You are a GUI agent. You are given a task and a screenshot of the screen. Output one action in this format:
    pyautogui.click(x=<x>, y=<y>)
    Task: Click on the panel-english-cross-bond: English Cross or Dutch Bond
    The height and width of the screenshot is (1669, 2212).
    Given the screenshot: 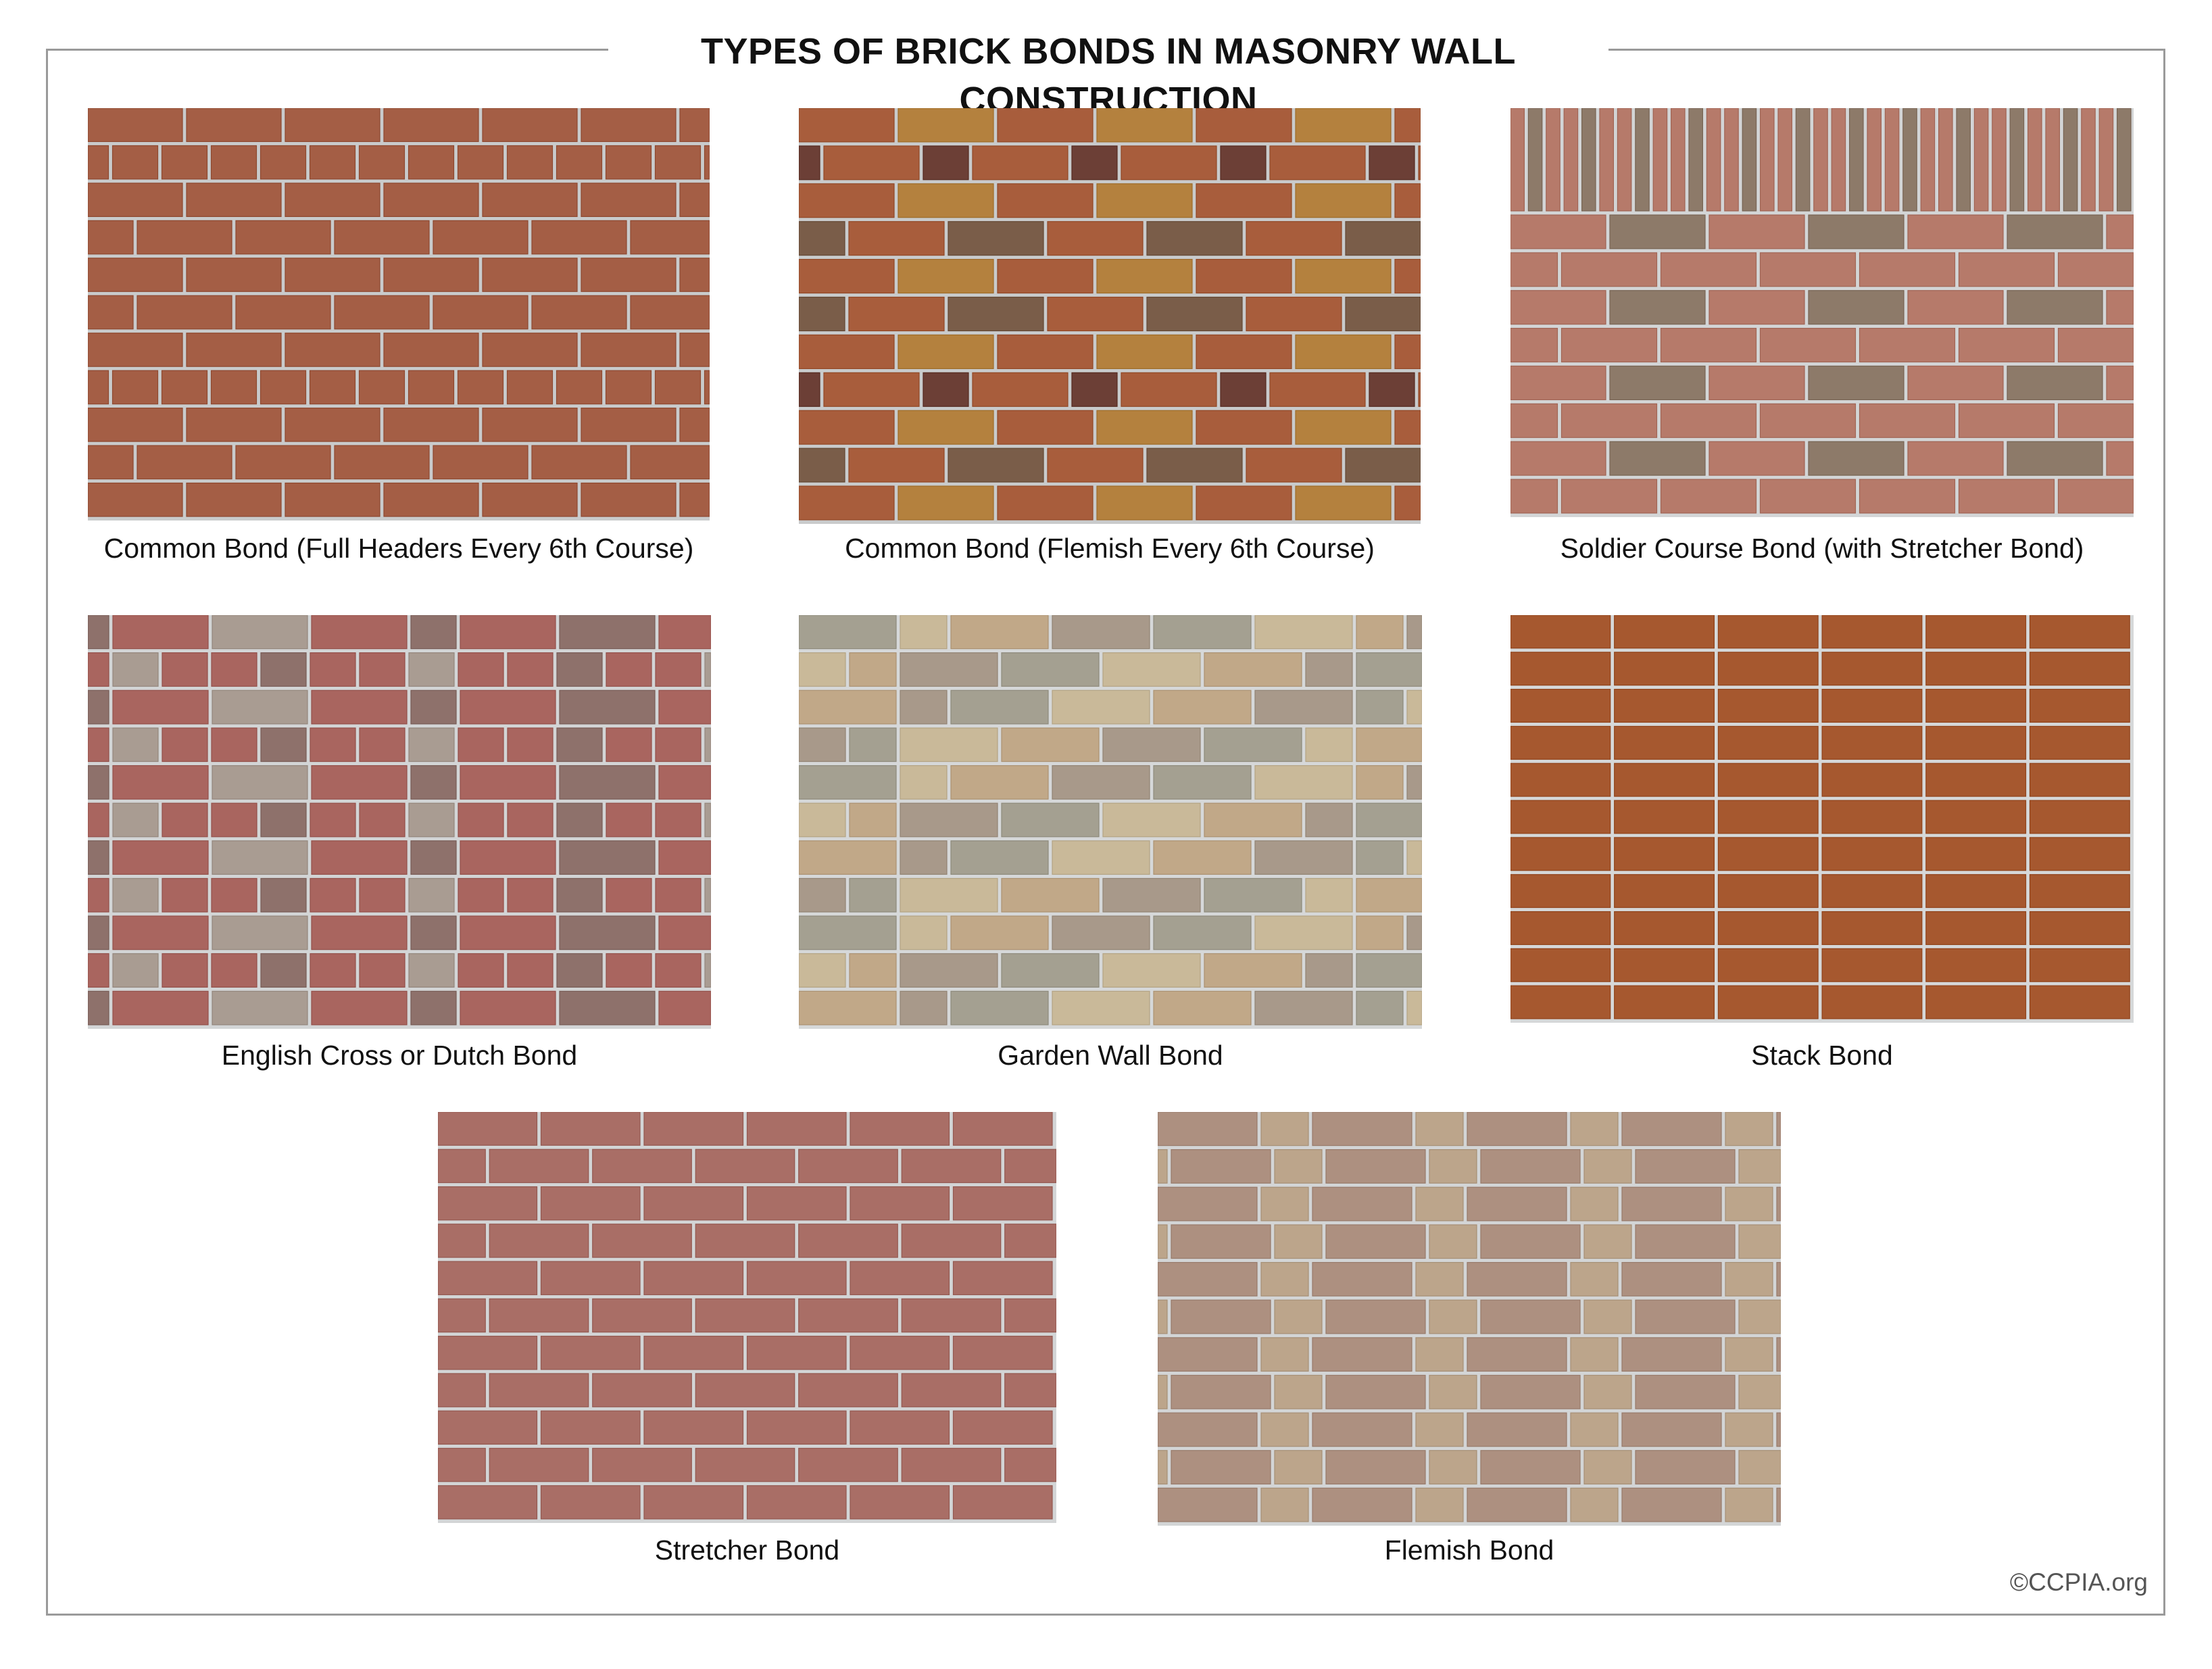 What is the action you would take?
    pyautogui.click(x=399, y=843)
    